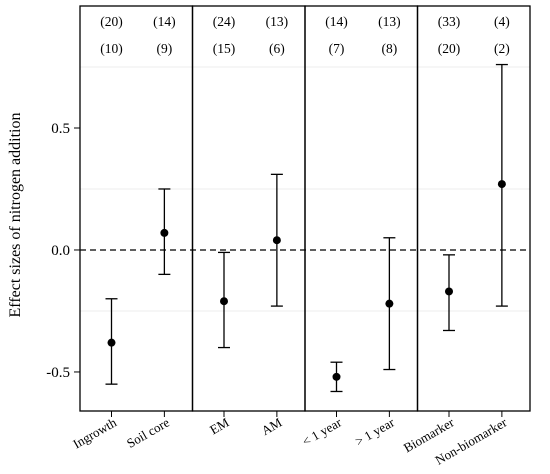 The height and width of the screenshot is (474, 550). Describe the element at coordinates (374, 431) in the screenshot. I see `x-tick-label: > 1 year` at that location.